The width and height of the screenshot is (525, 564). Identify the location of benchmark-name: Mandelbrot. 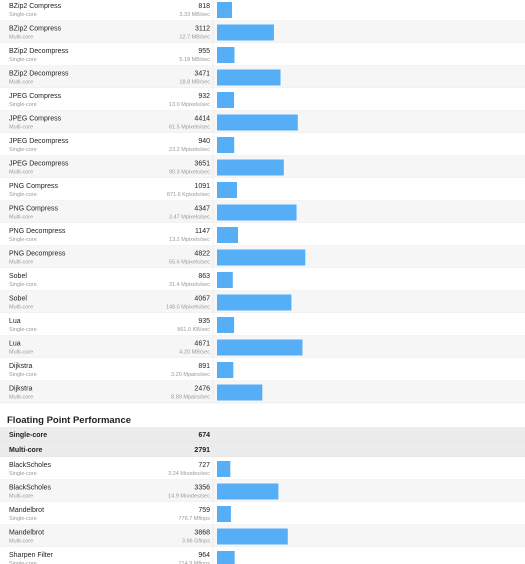
(26, 510).